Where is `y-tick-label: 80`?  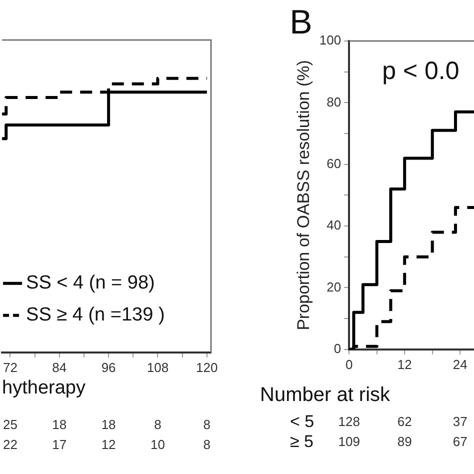 y-tick-label: 80 is located at coordinates (334, 102).